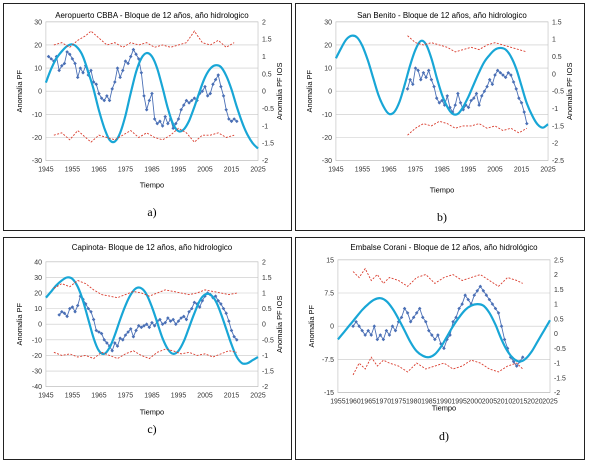 This screenshot has height=463, width=589. What do you see at coordinates (268, 144) in the screenshot?
I see `y2-tick-label: -1.5` at bounding box center [268, 144].